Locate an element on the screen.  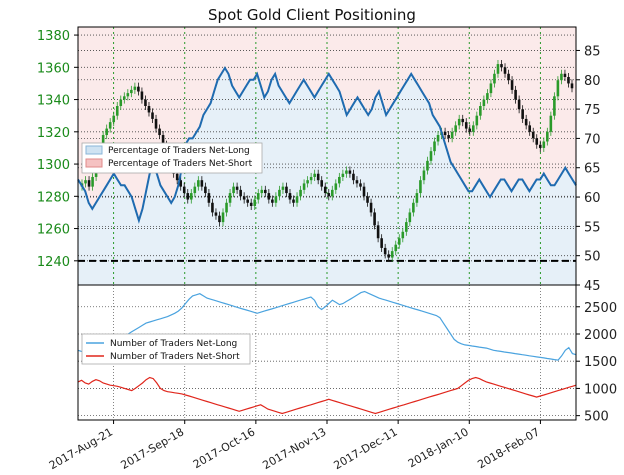
y-tick-label-right: 85 is located at coordinates (592, 51).